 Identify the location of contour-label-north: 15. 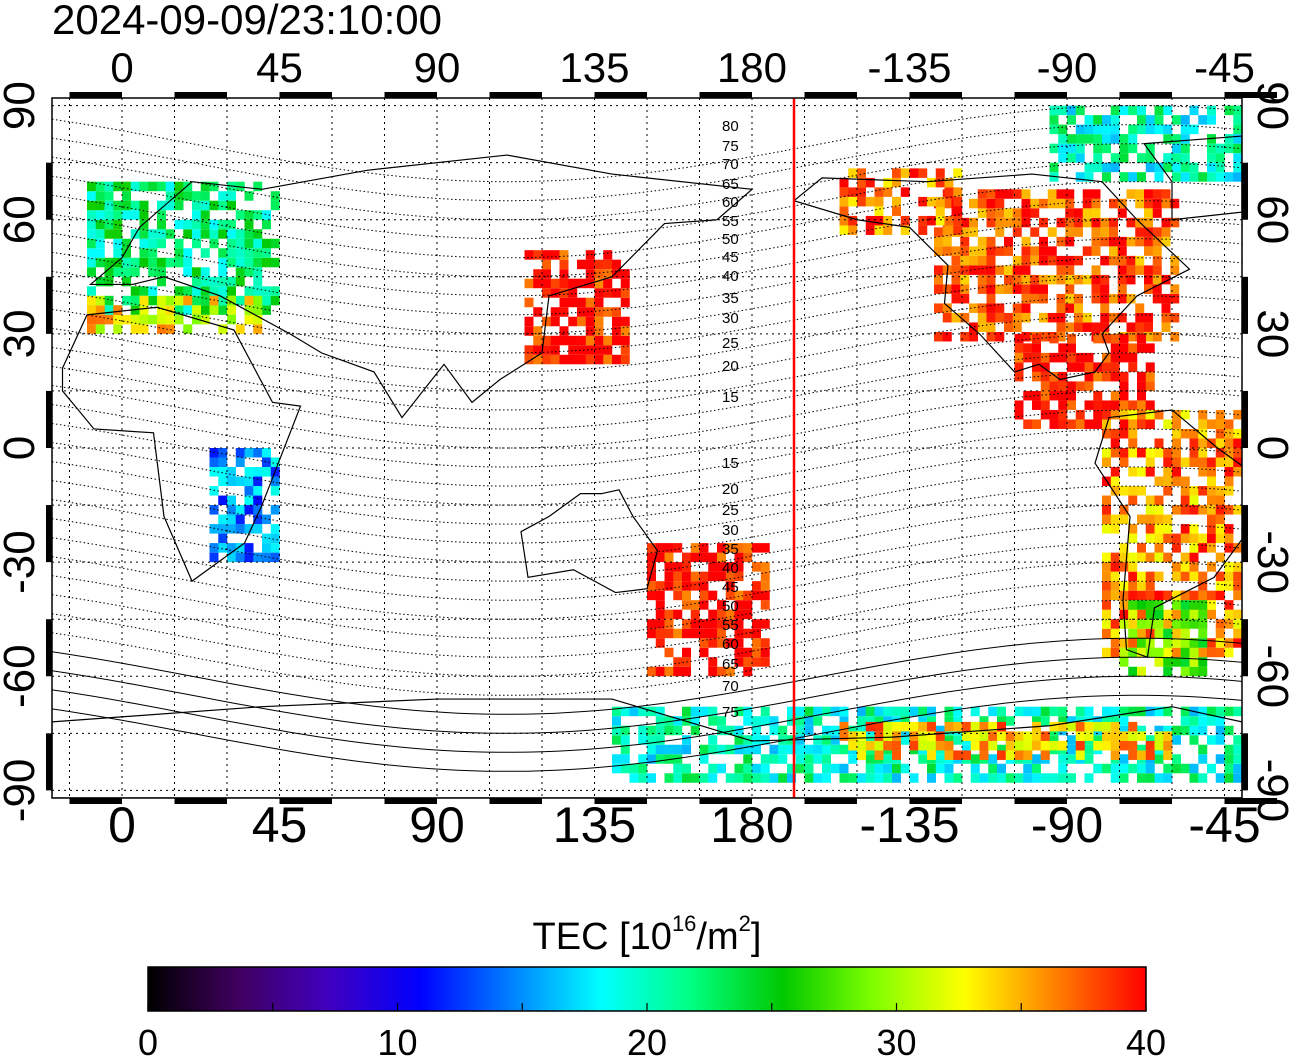
(730, 397).